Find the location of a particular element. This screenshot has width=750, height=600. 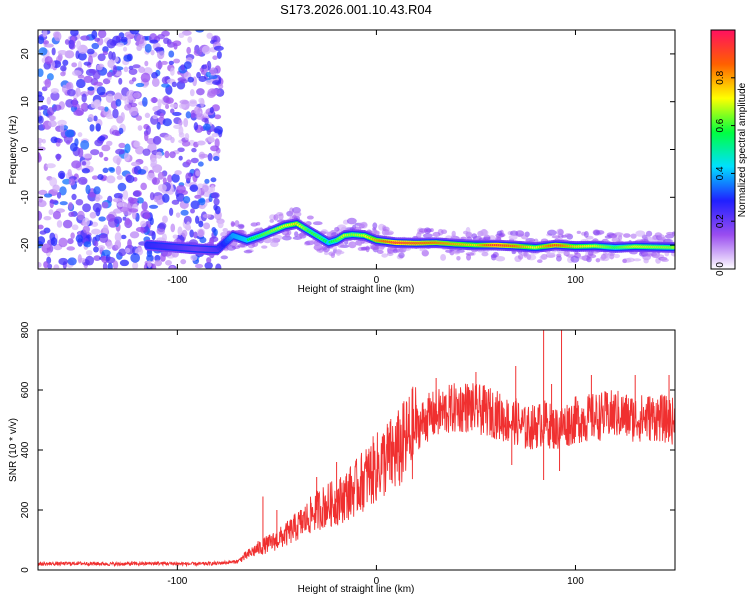

colorbar-gradient is located at coordinates (723, 149).